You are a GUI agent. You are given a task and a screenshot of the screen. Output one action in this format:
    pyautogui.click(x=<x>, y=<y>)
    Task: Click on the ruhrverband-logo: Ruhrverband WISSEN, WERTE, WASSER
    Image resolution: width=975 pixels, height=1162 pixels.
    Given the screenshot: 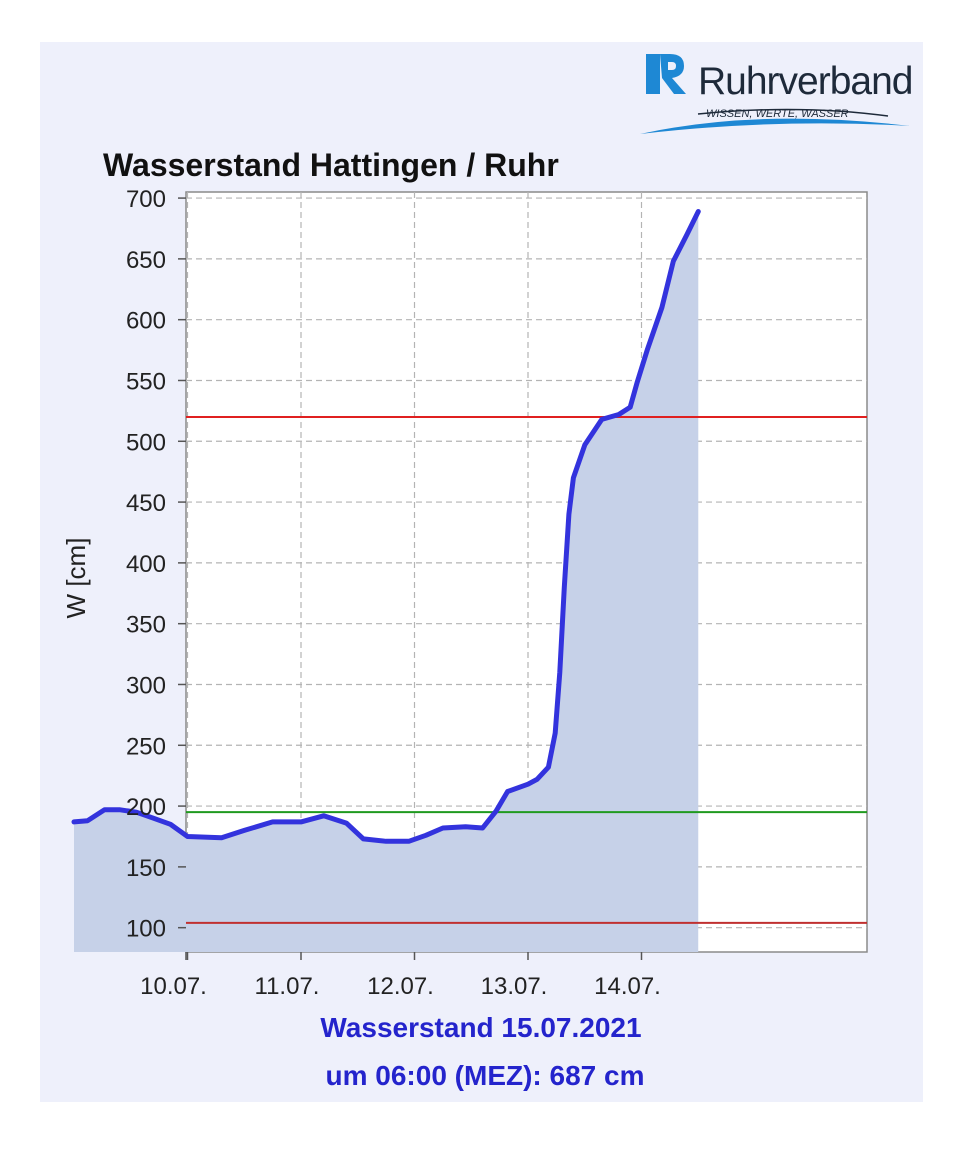 What is the action you would take?
    pyautogui.click(x=778, y=98)
    